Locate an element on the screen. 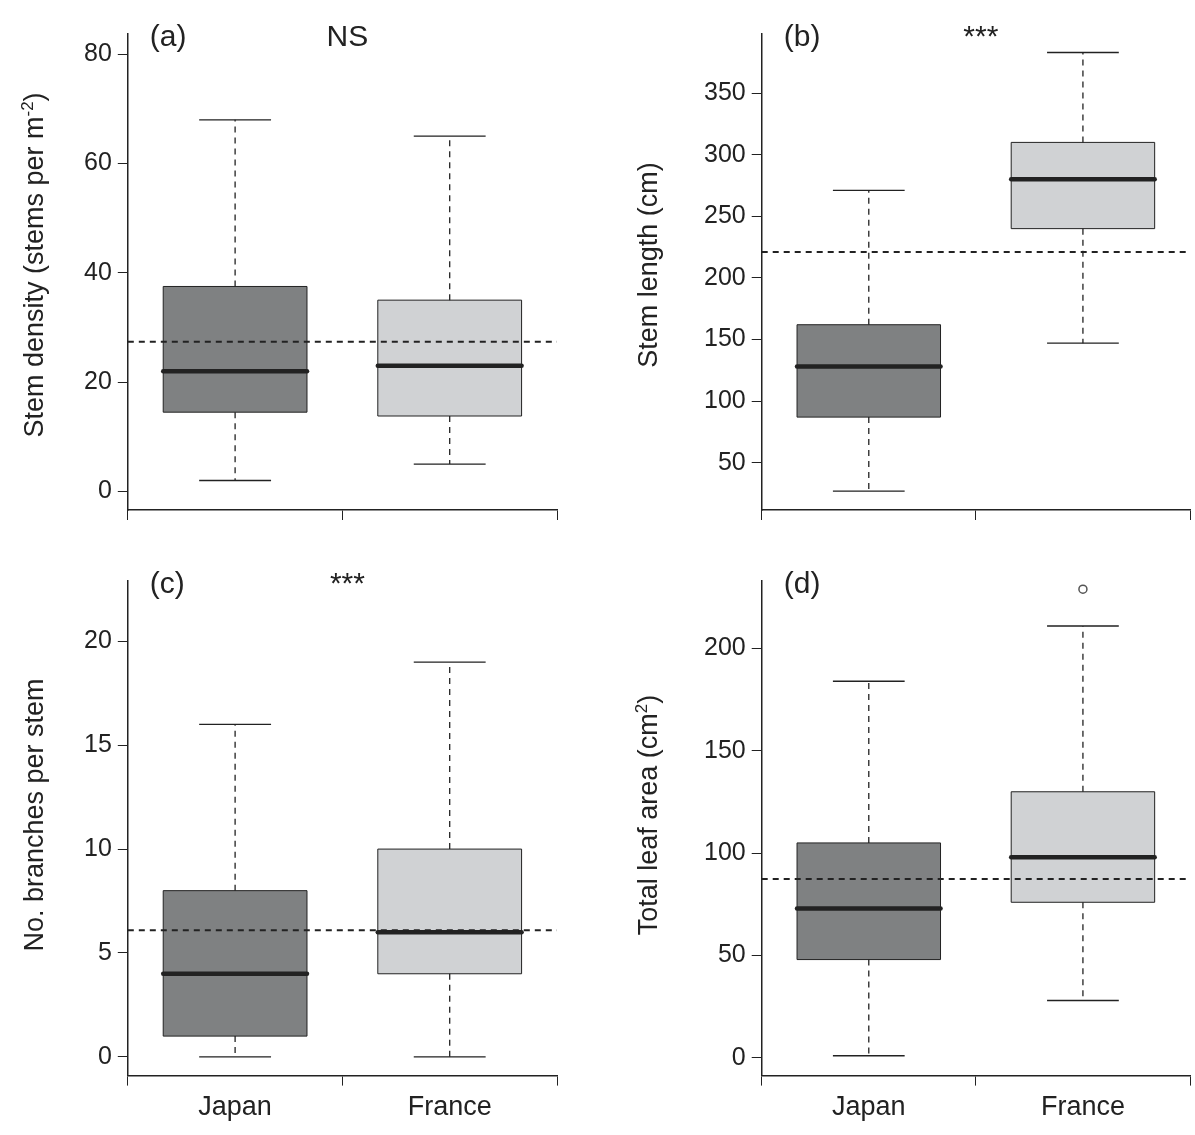 This screenshot has width=1195, height=1135. y-tick-label: 80 is located at coordinates (98, 52).